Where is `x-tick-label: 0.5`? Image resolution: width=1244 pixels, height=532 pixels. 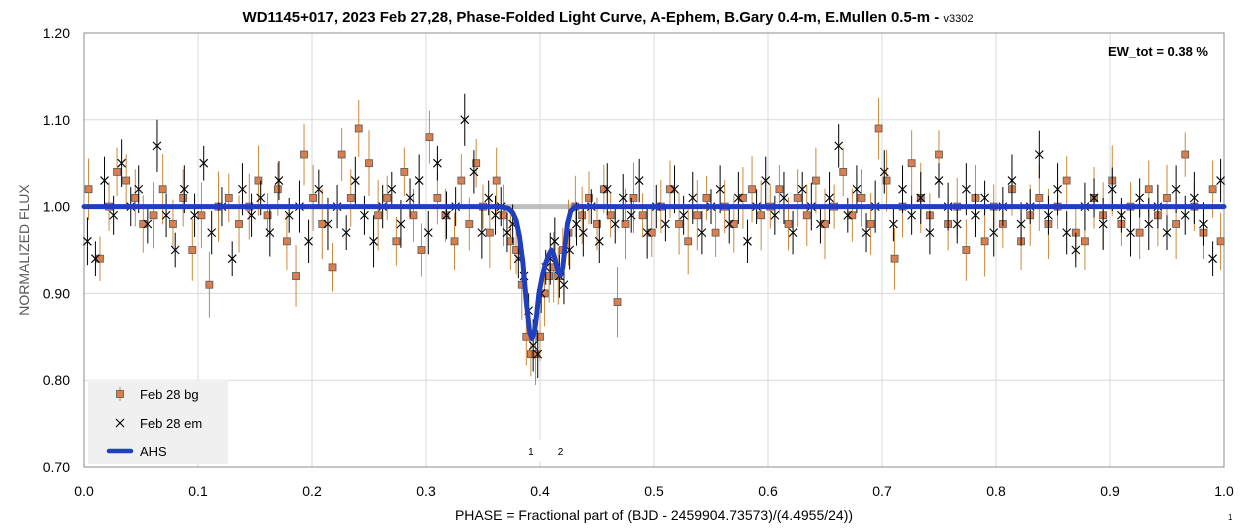 x-tick-label: 0.5 is located at coordinates (654, 491).